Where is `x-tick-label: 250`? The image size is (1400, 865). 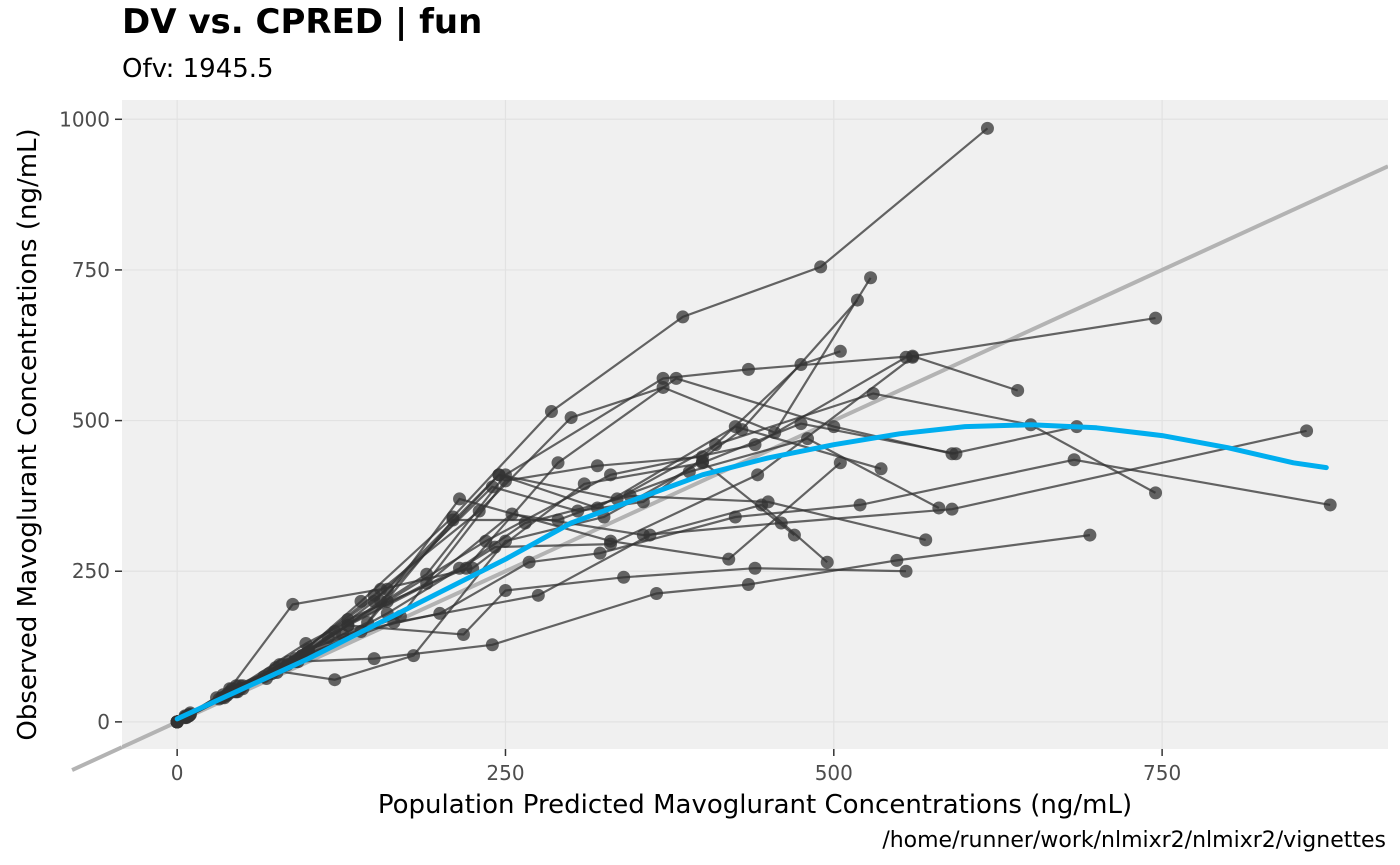
x-tick-label: 250 is located at coordinates (505, 773).